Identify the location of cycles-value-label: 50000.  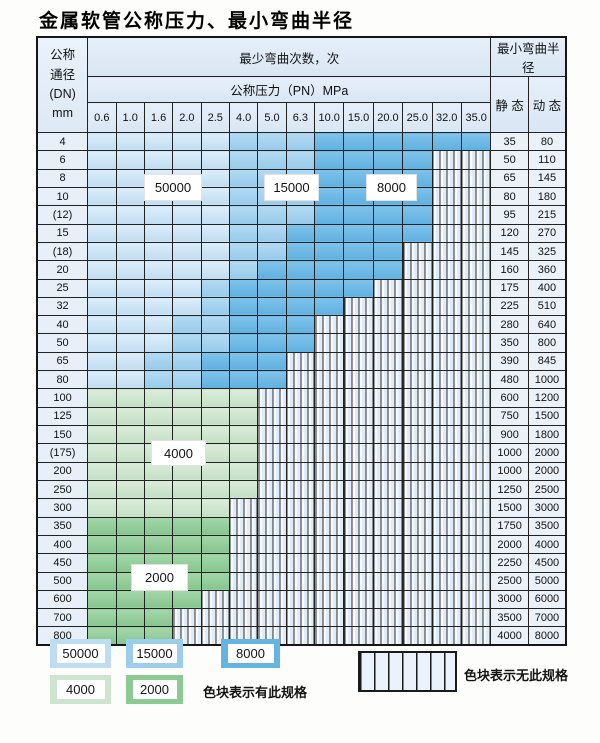
(173, 187).